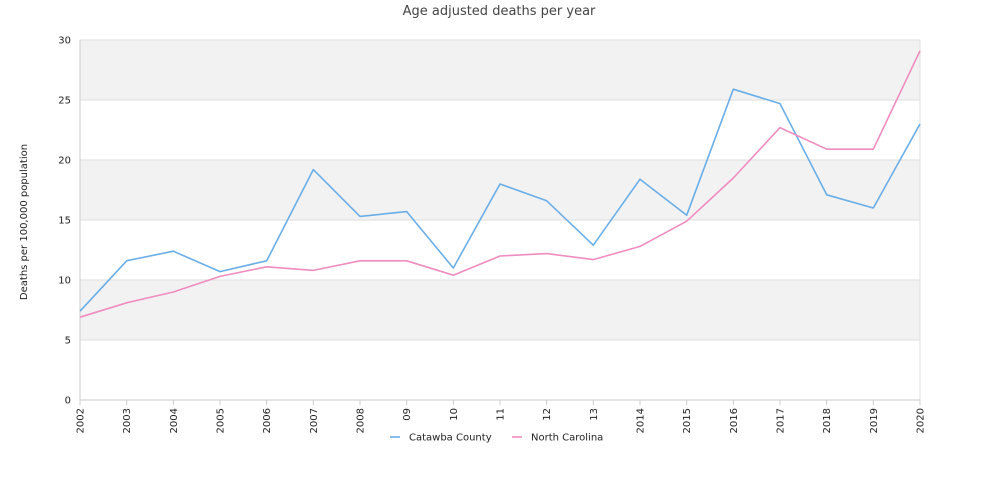  Describe the element at coordinates (64, 281) in the screenshot. I see `y-tick-label: 10` at that location.